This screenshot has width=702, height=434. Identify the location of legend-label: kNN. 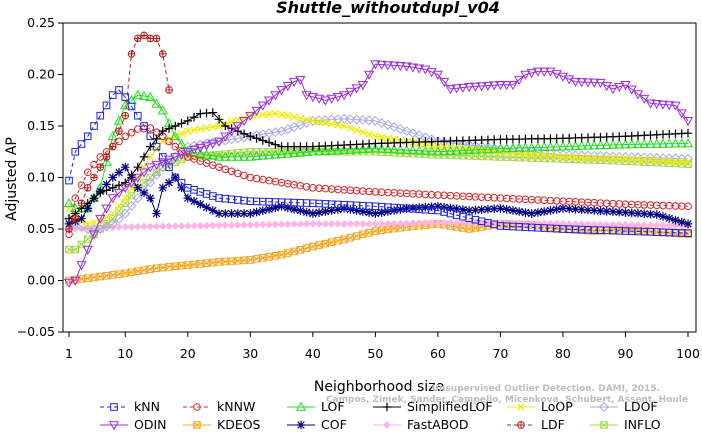
(147, 406).